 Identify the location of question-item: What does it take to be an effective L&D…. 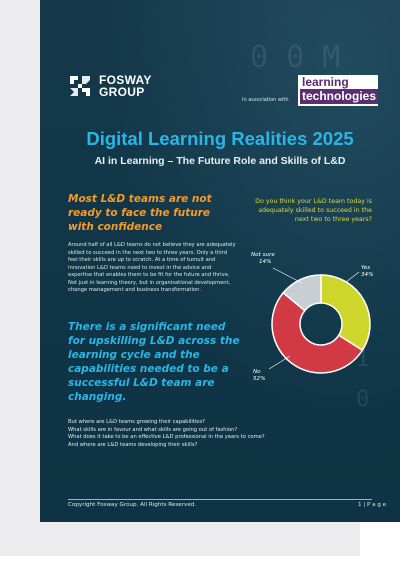
(166, 437).